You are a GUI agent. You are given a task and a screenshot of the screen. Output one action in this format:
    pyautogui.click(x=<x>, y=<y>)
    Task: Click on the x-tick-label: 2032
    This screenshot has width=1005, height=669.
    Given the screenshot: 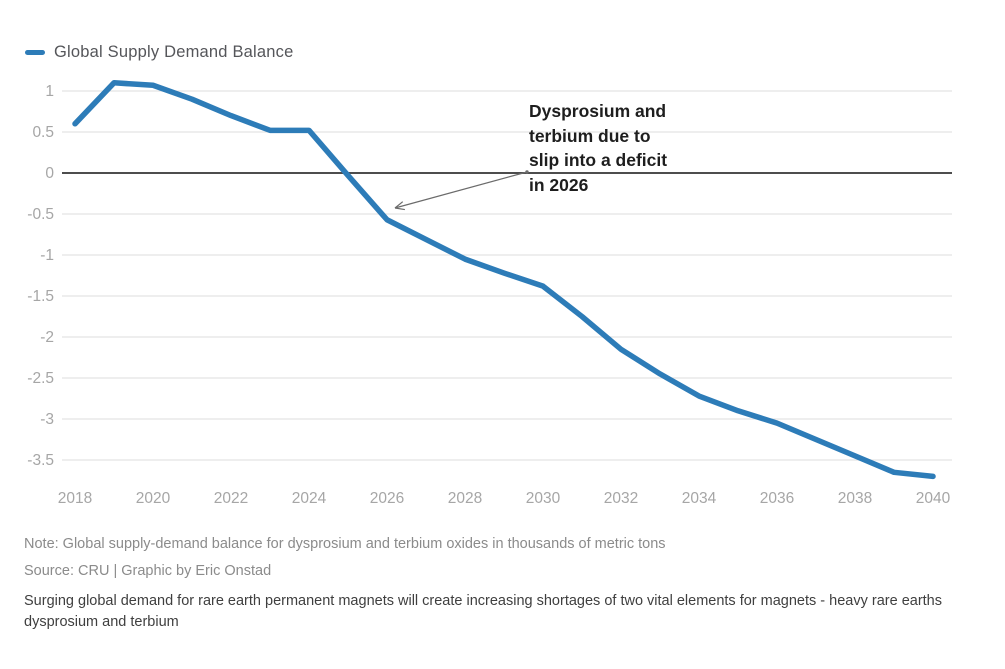 What is the action you would take?
    pyautogui.click(x=621, y=498)
    